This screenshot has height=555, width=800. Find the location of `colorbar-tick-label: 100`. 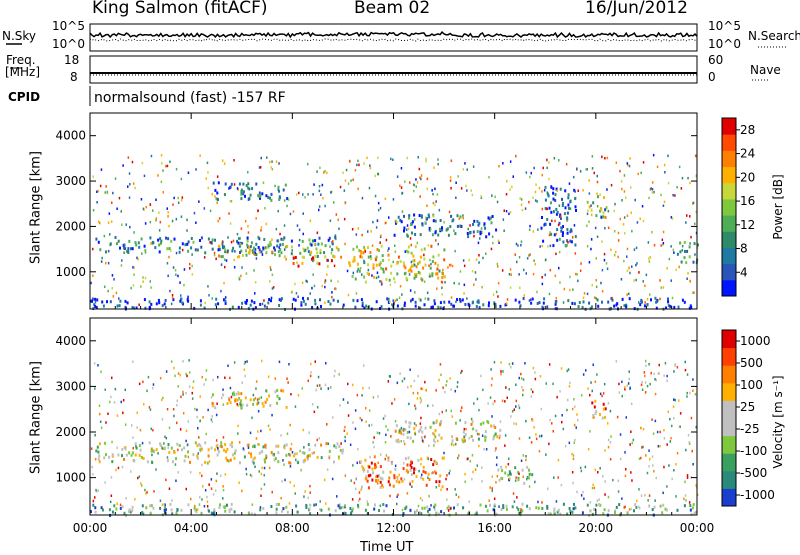

colorbar-tick-label: 100 is located at coordinates (751, 385).